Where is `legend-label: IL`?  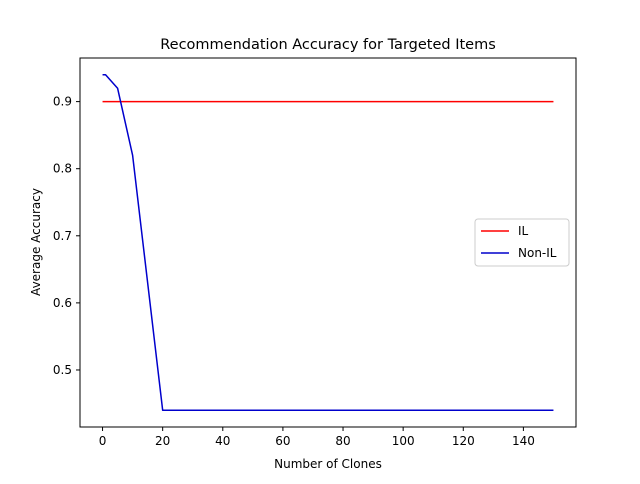 legend-label: IL is located at coordinates (523, 231).